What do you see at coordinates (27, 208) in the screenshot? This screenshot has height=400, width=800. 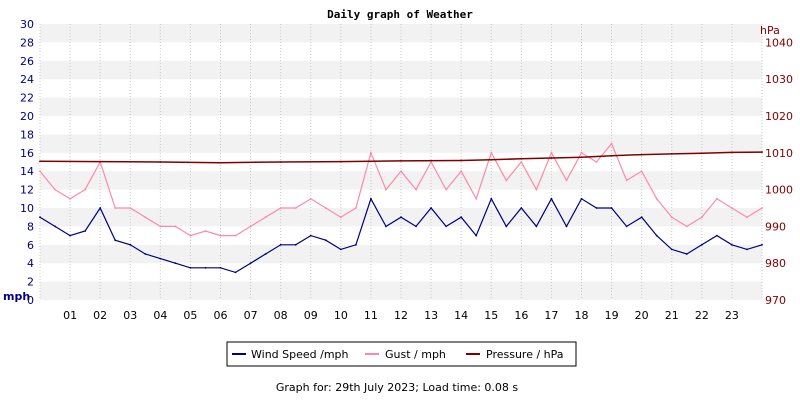 I see `left-tick-label: 10` at bounding box center [27, 208].